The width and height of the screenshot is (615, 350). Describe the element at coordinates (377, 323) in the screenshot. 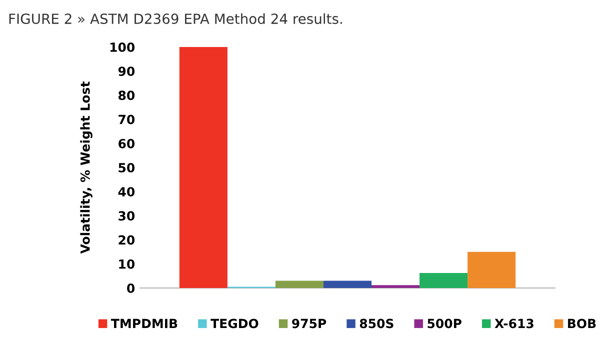

I see `legend-label: 850S` at that location.